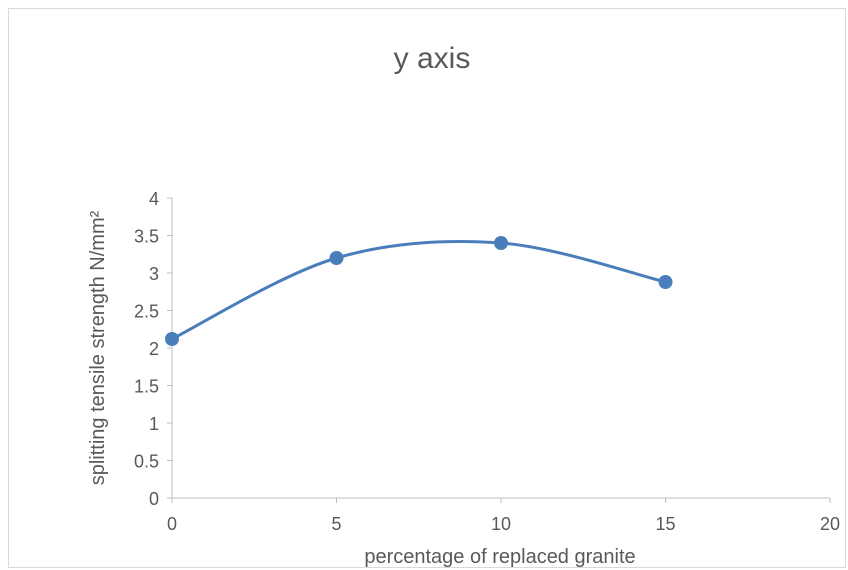  Describe the element at coordinates (501, 524) in the screenshot. I see `x-tick-label: 10` at that location.